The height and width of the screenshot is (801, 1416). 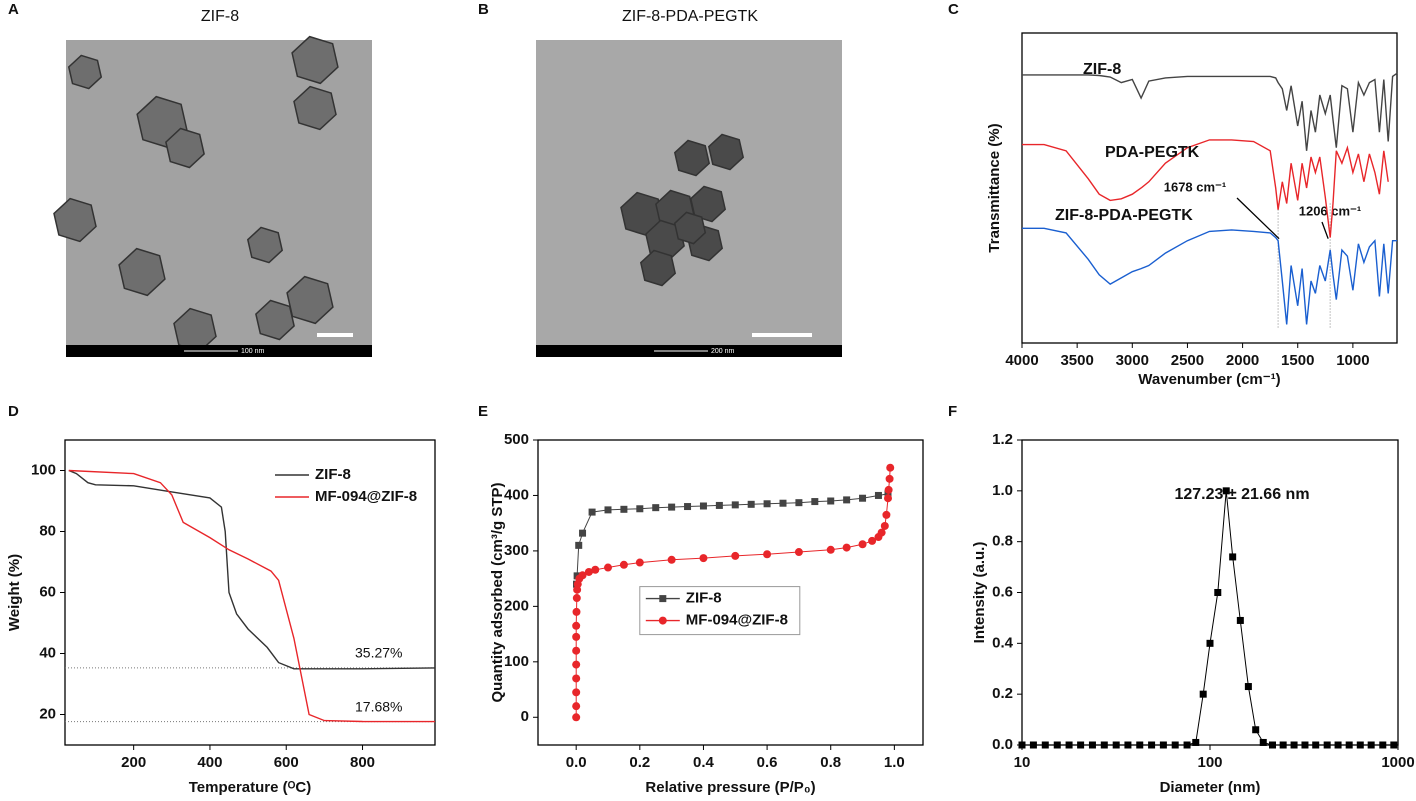 I want to click on panel-label: D, so click(x=13, y=411).